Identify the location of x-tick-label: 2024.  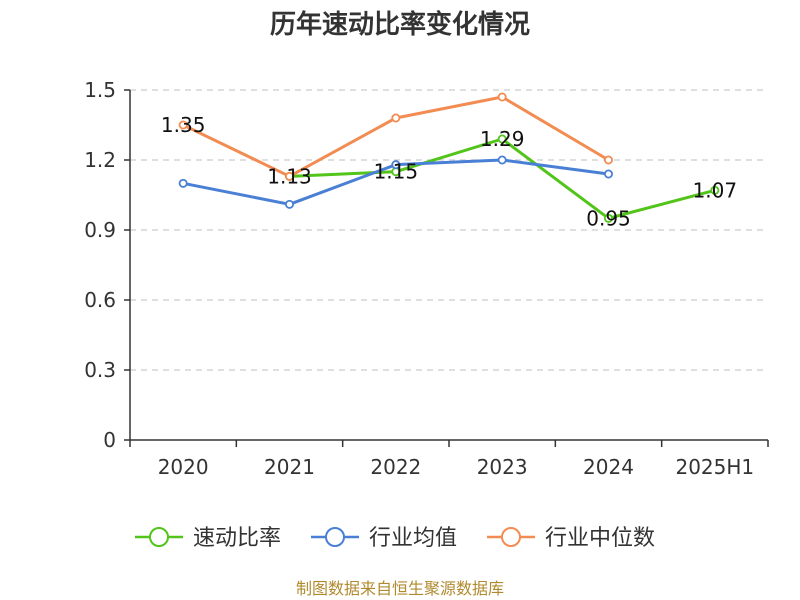
(608, 467).